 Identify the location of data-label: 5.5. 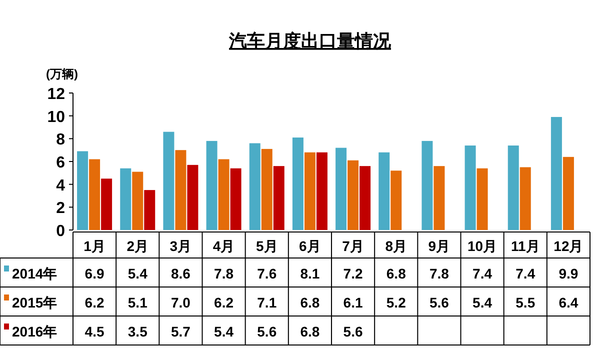
(526, 302).